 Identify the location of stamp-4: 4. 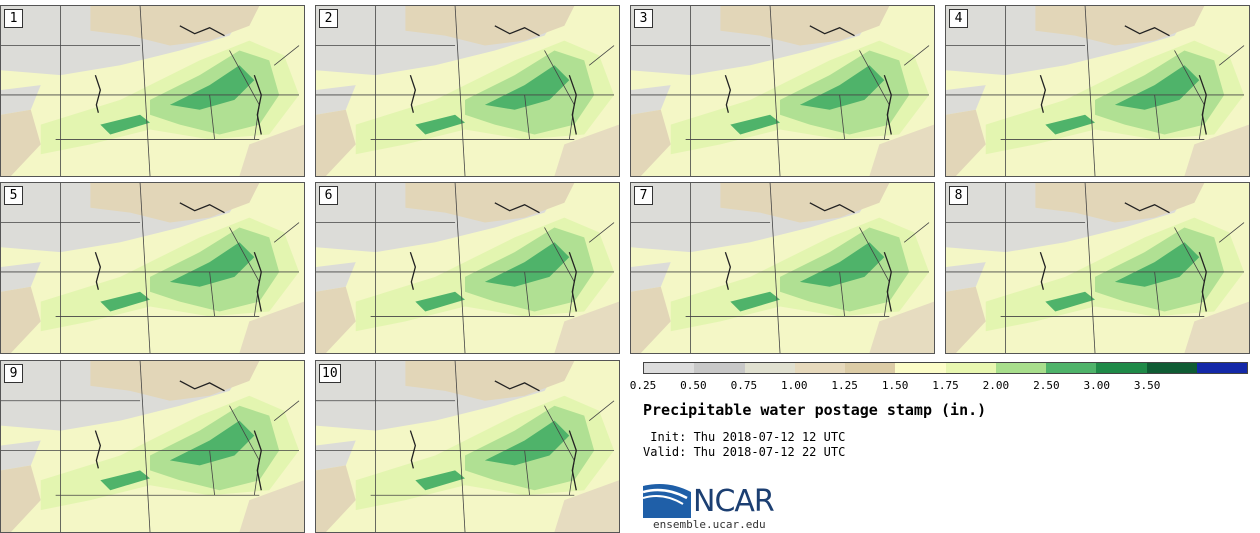
(1097, 91).